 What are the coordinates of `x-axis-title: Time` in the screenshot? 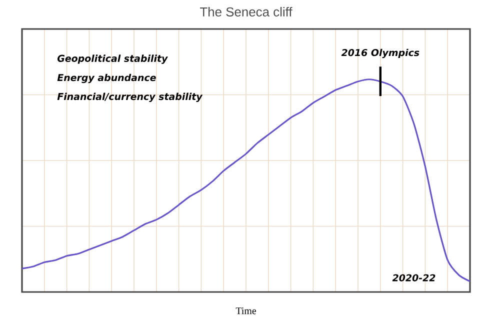 It's located at (246, 311).